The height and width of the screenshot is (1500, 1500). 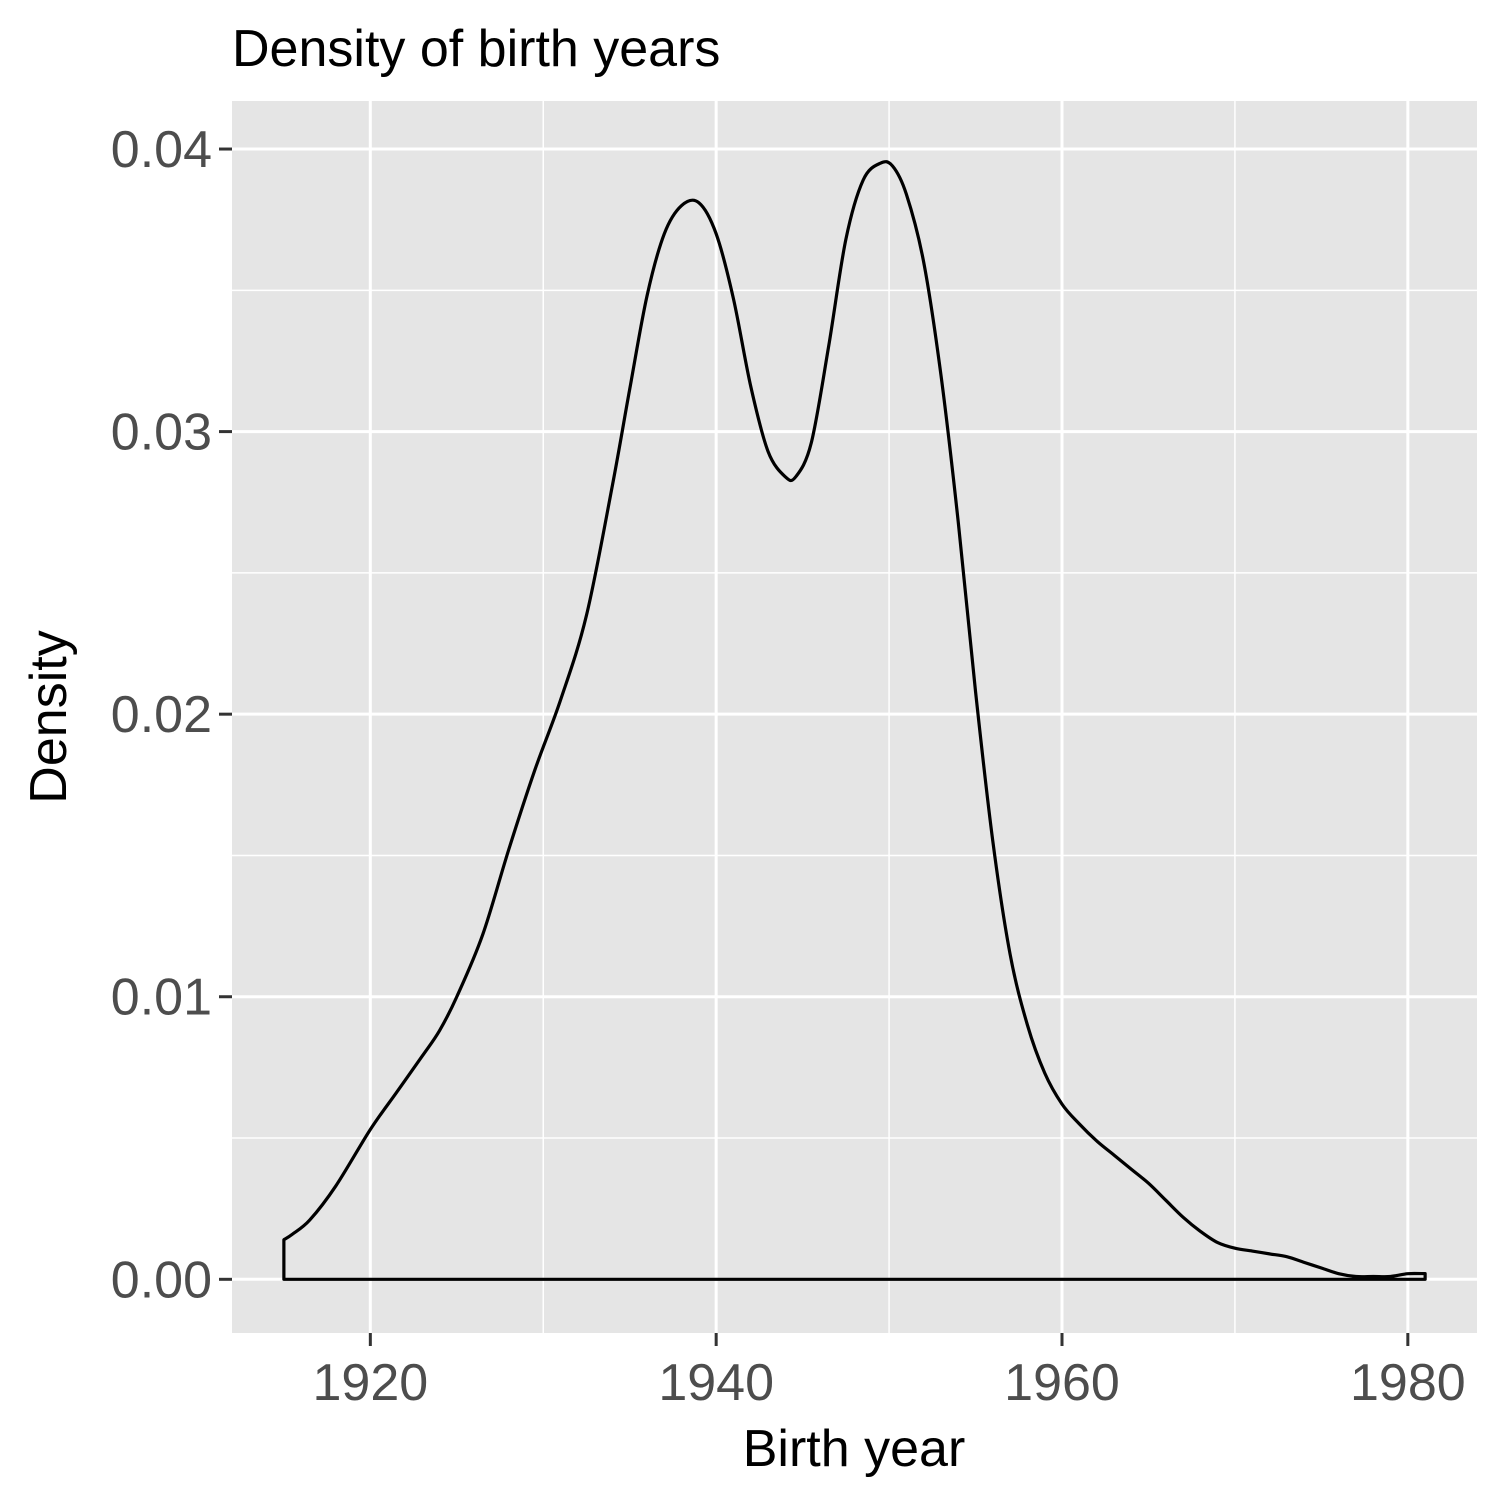 I want to click on x-tick-label: 1920, so click(x=370, y=1383).